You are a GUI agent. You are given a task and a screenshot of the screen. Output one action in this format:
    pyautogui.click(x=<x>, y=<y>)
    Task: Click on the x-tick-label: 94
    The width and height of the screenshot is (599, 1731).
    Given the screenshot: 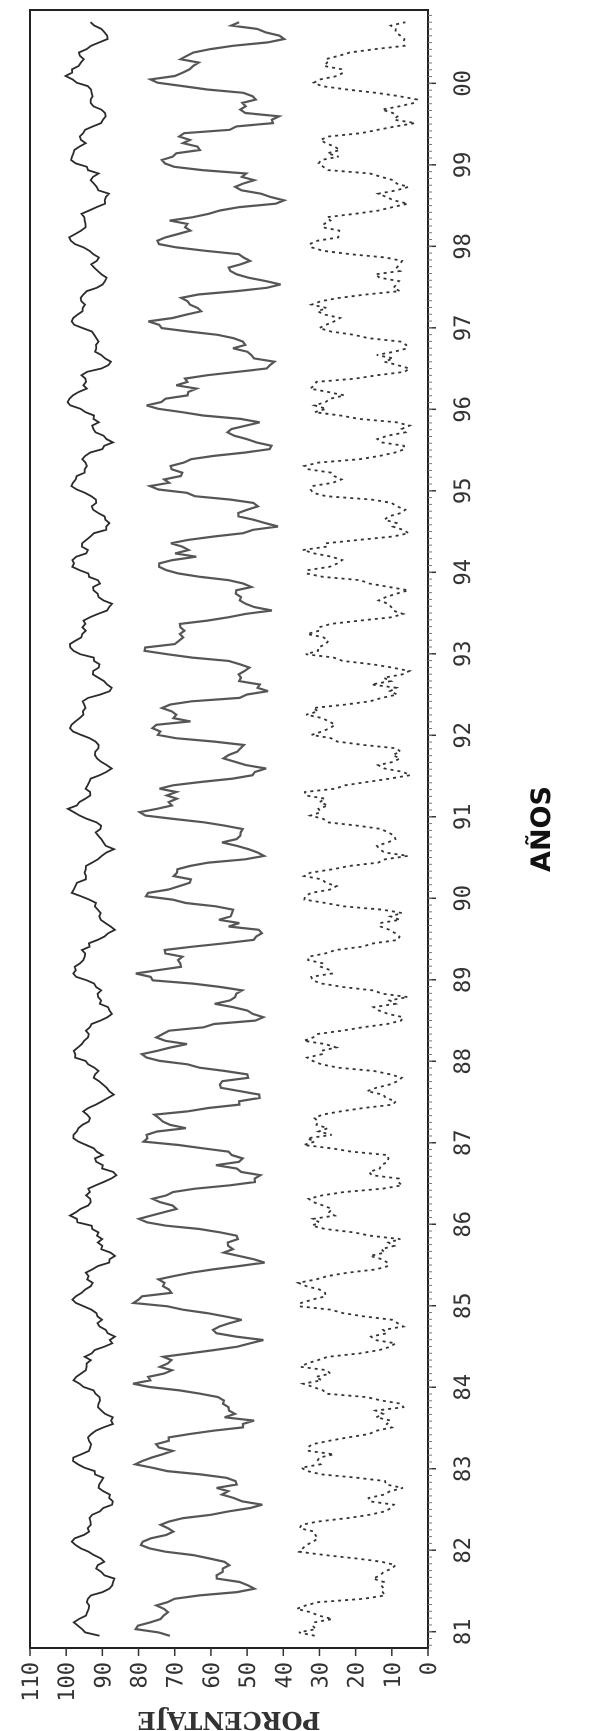 What is the action you would take?
    pyautogui.click(x=463, y=572)
    